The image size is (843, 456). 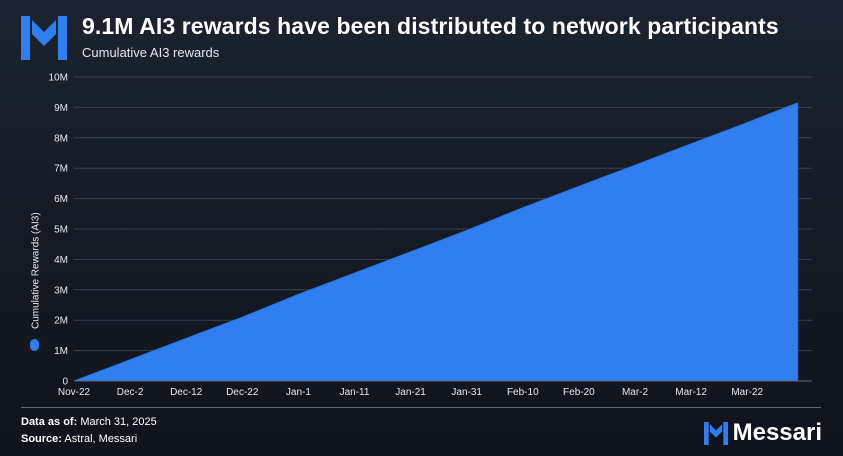 What do you see at coordinates (421, 407) in the screenshot?
I see `footer-divider` at bounding box center [421, 407].